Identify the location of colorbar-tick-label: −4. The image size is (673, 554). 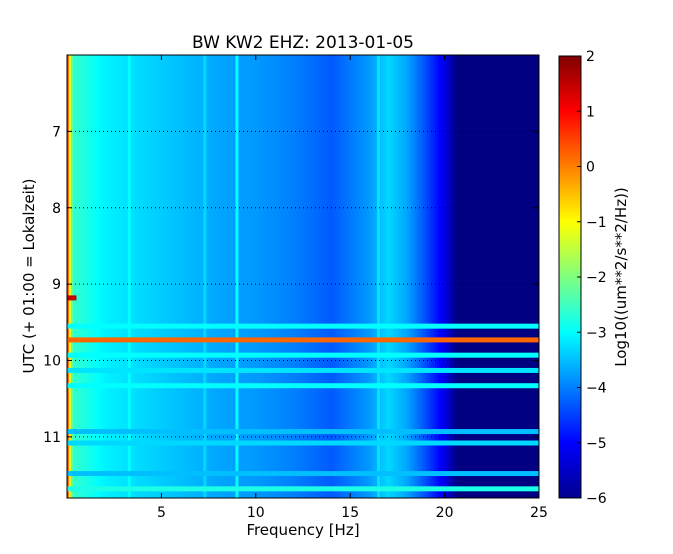
(596, 389).